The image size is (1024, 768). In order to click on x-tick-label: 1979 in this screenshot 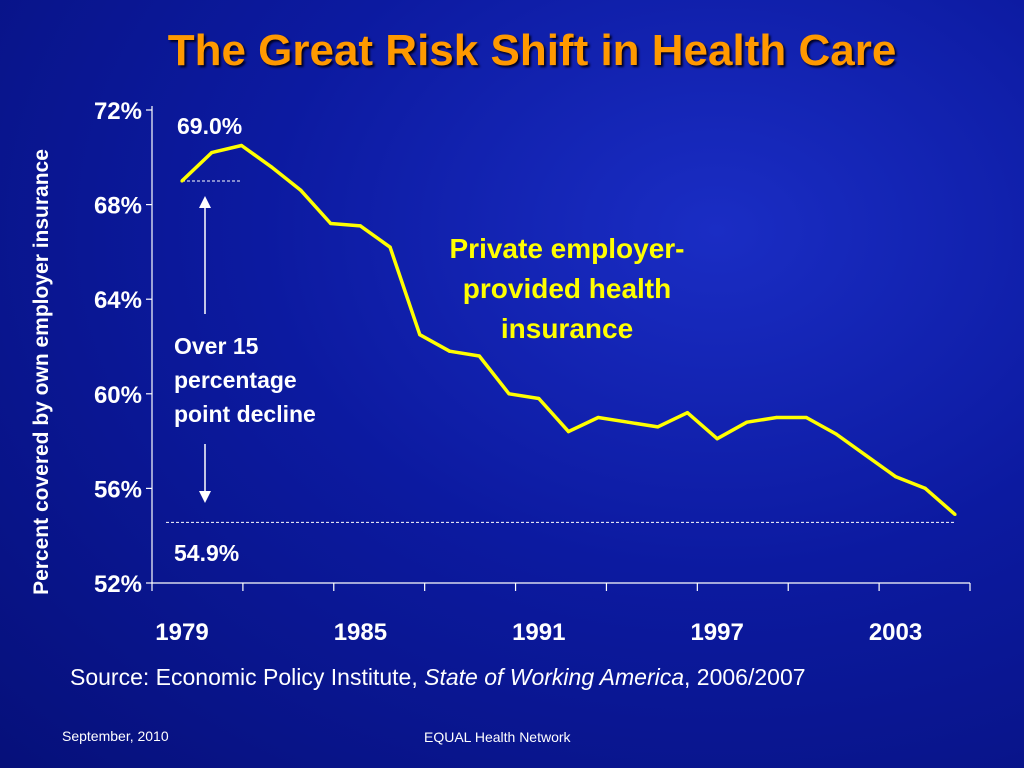, I will do `click(181, 632)`.